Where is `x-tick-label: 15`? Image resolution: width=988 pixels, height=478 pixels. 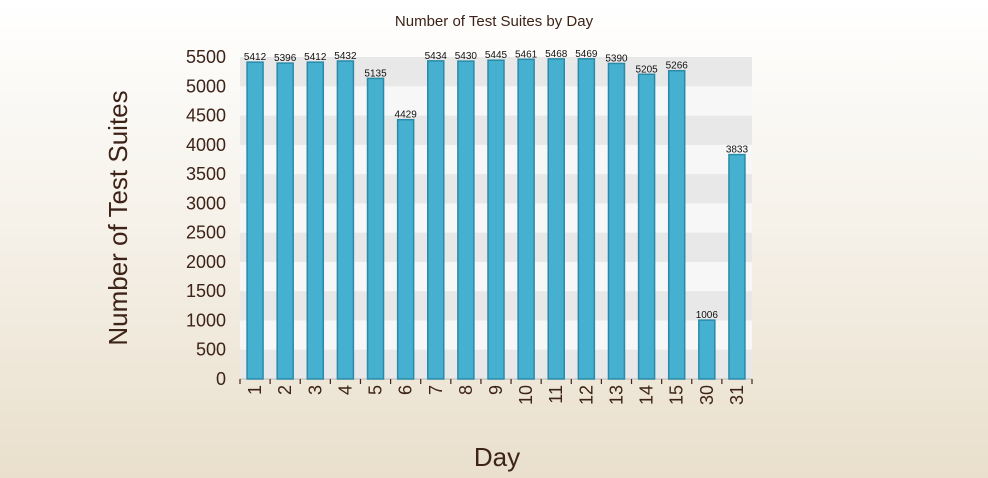
x-tick-label: 15 is located at coordinates (677, 395).